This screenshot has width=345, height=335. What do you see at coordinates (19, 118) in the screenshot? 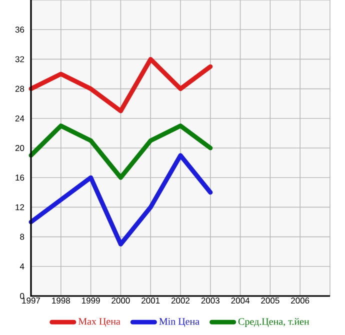
I see `y-tick-label: 24` at bounding box center [19, 118].